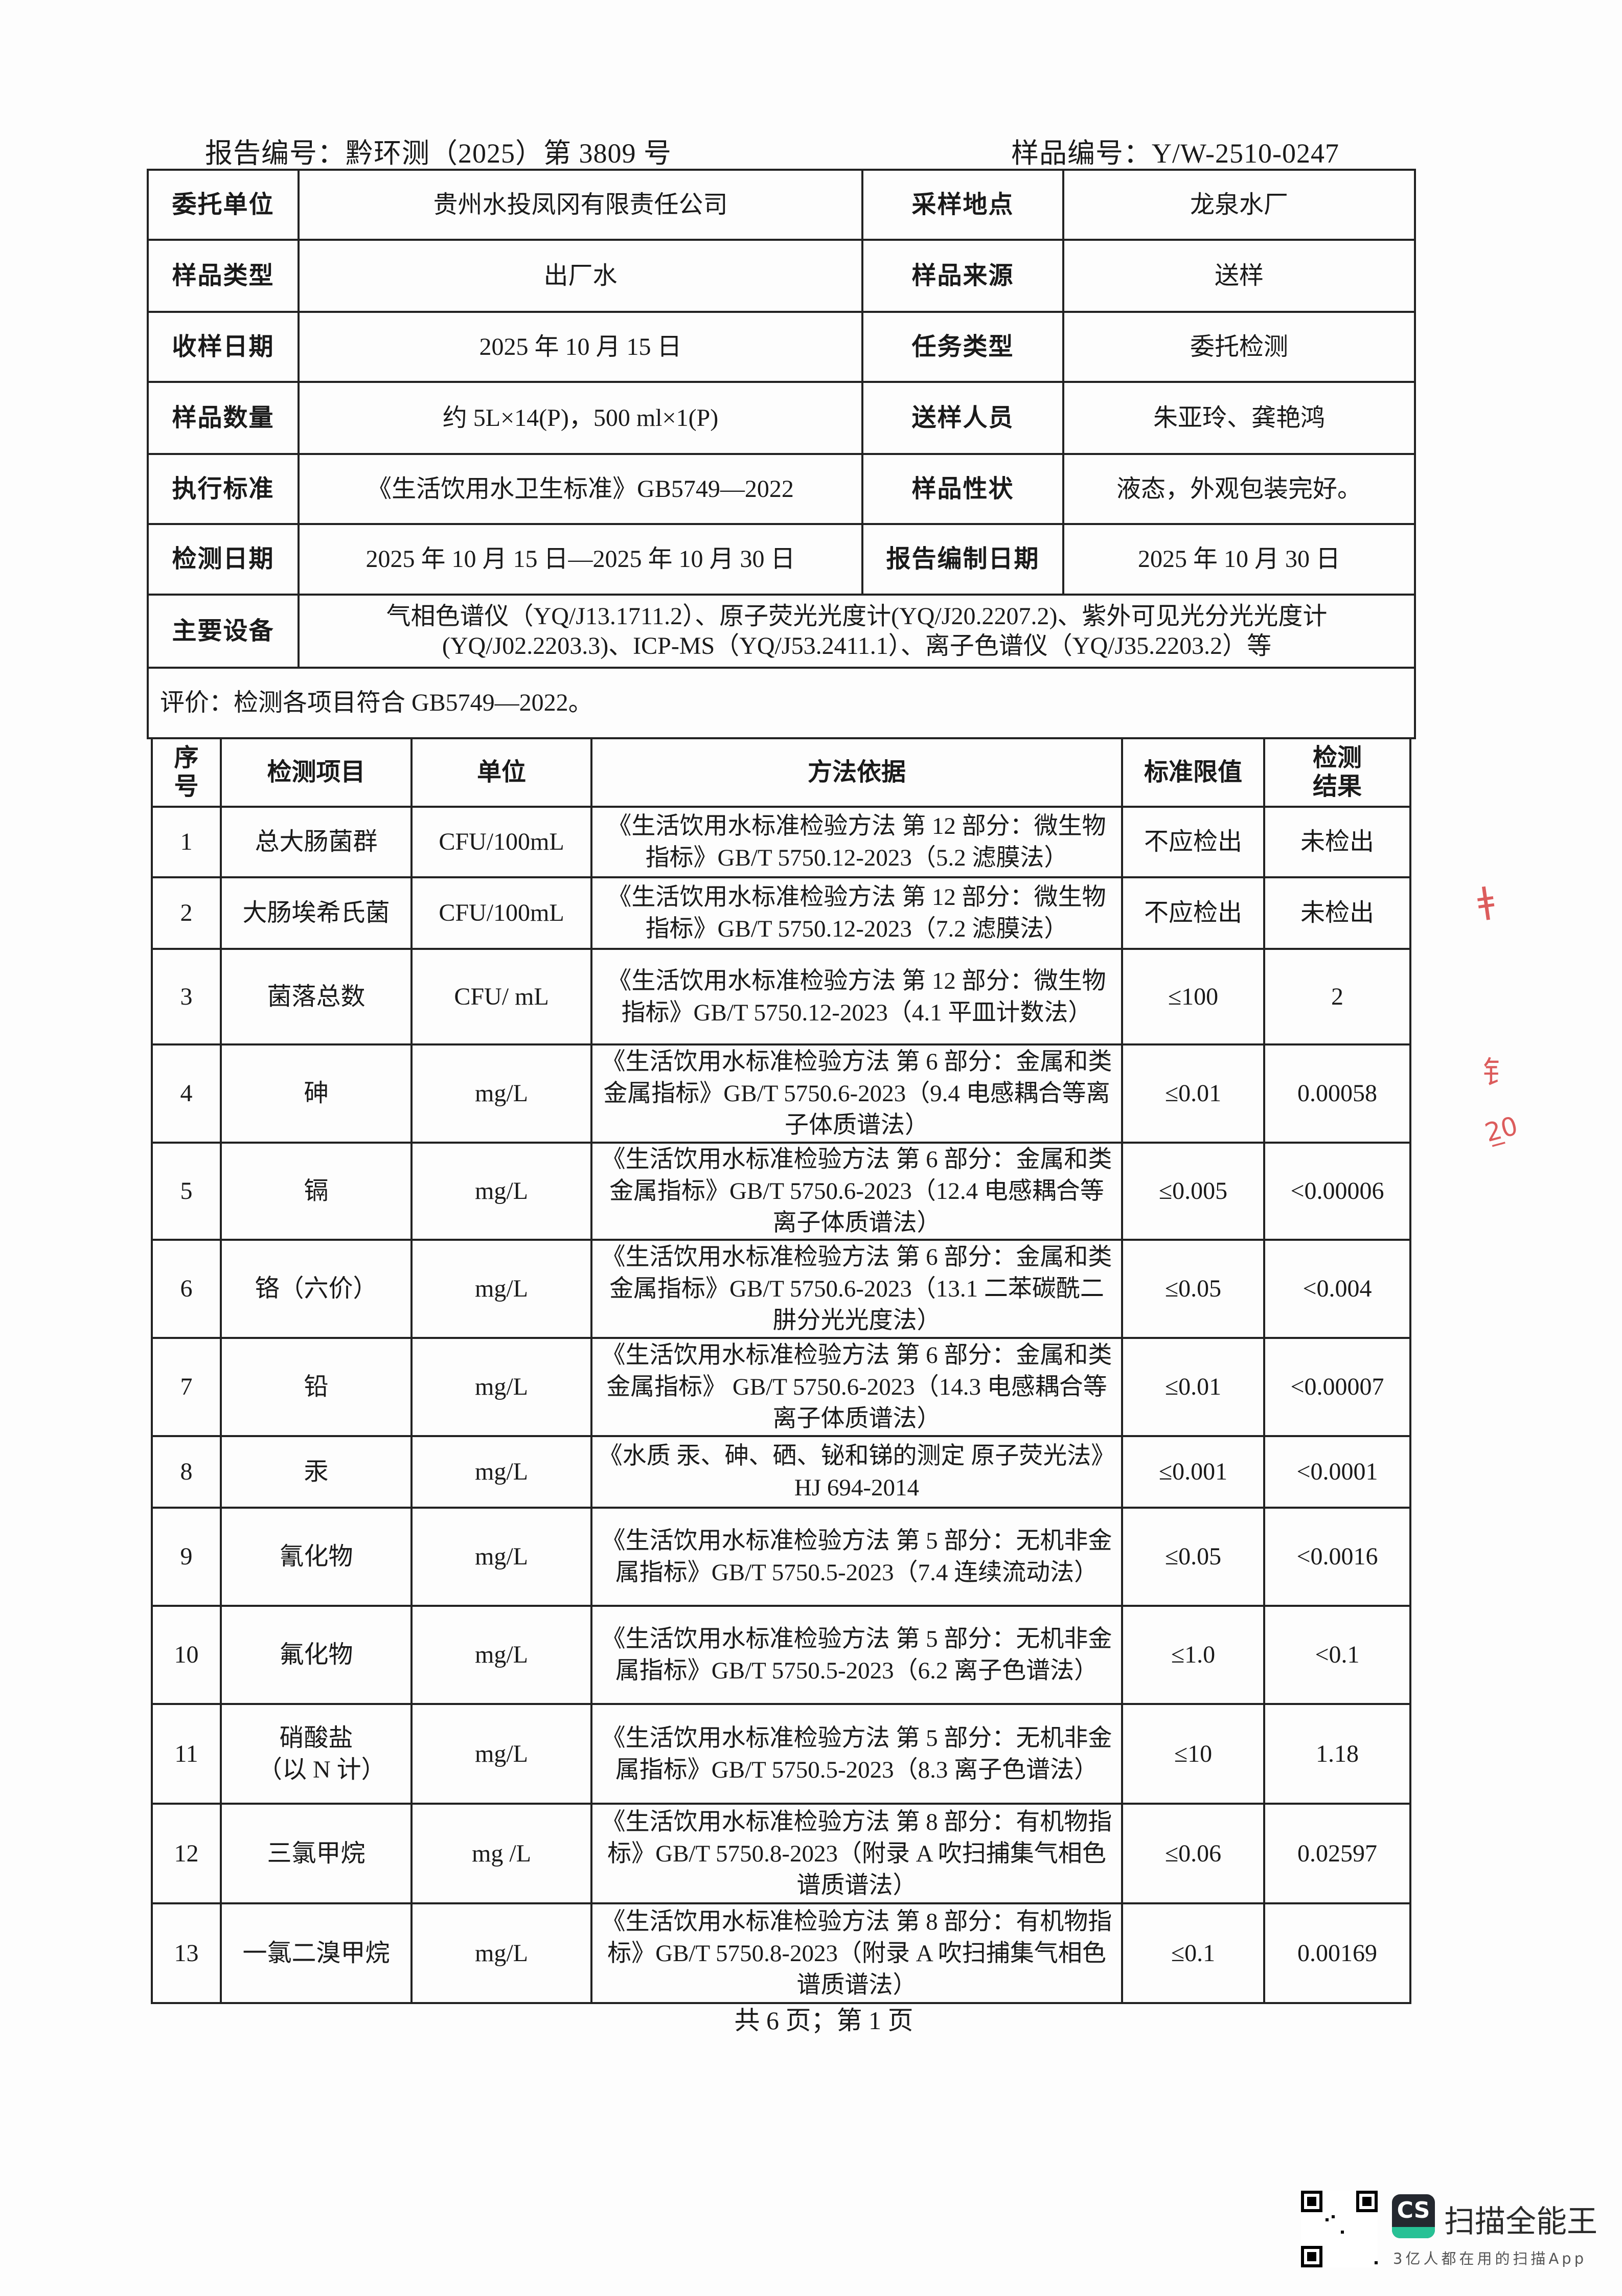 The image size is (1622, 2296). I want to click on test-item: 镉, so click(316, 1191).